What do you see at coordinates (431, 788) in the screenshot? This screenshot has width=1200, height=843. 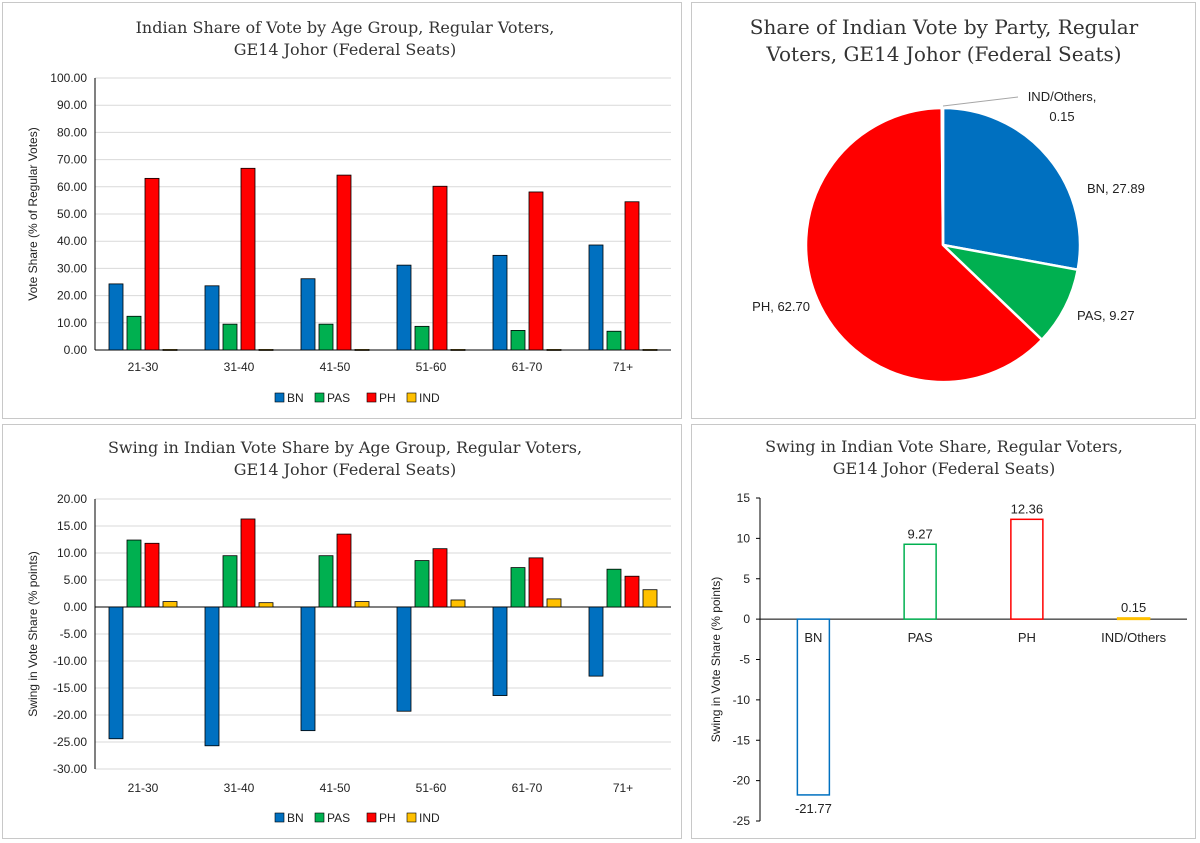 I see `c3-x-tick-label: 51-60` at bounding box center [431, 788].